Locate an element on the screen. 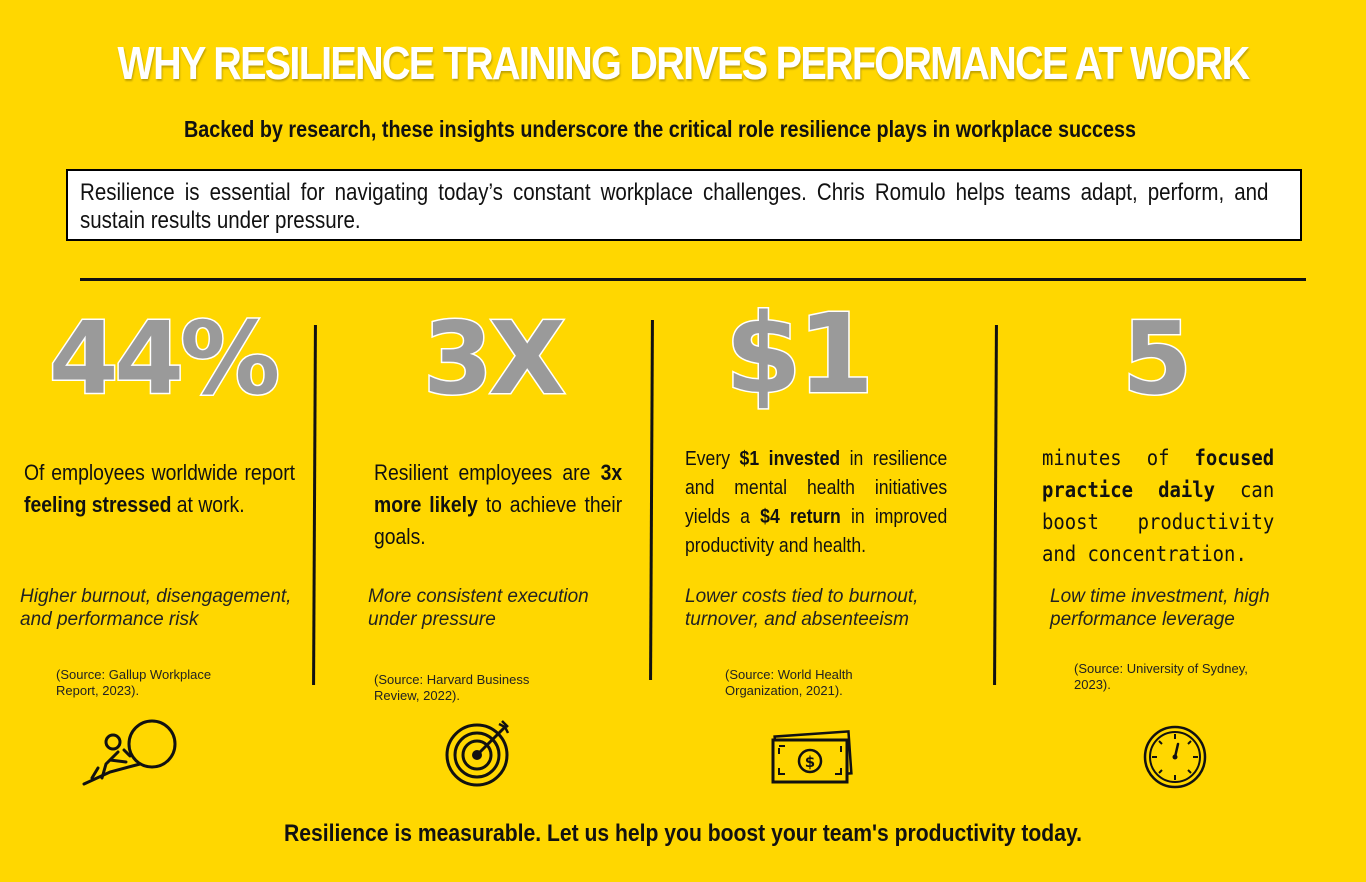 This screenshot has height=882, width=1366. stat-number-2: 3X is located at coordinates (495, 359).